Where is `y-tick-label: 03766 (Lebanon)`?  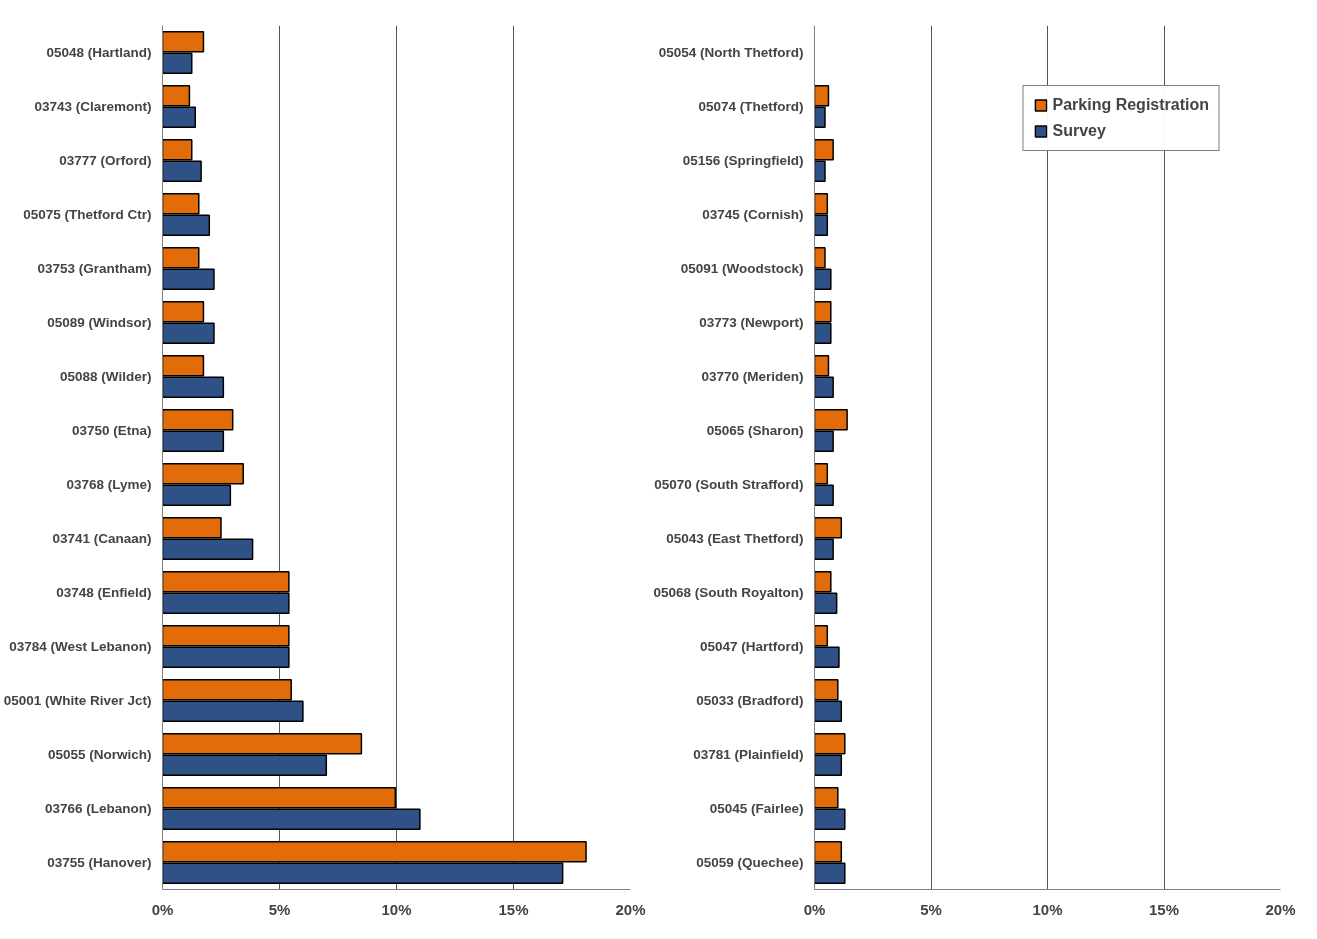
y-tick-label: 03766 (Lebanon) is located at coordinates (98, 808).